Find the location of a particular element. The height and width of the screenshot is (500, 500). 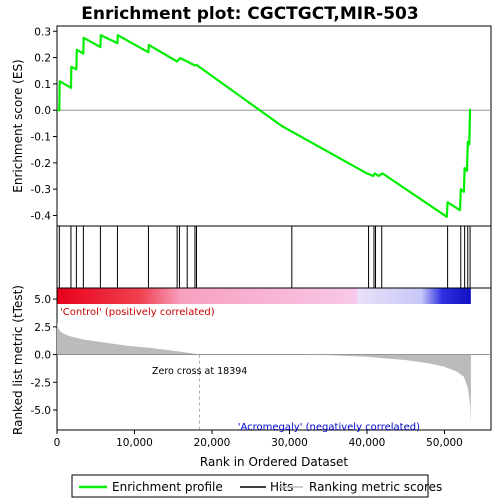

chart-title: Enrichment plot: CGCTGCT,MIR-503 is located at coordinates (249, 14).